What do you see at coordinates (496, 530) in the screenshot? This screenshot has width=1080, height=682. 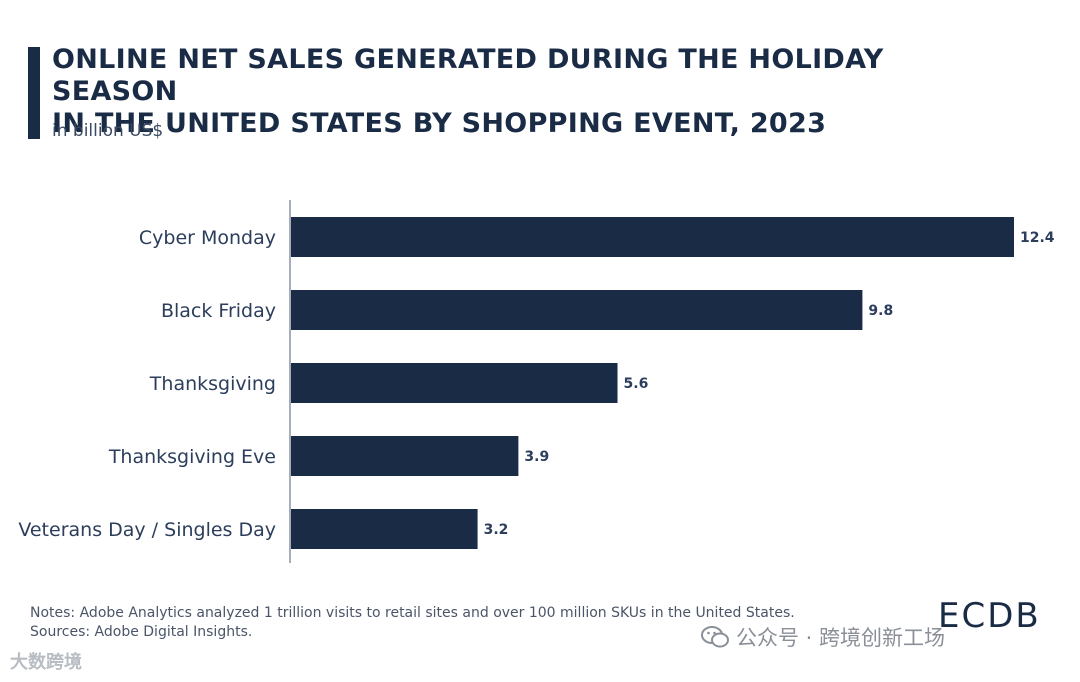 I see `value-label: 3.2` at bounding box center [496, 530].